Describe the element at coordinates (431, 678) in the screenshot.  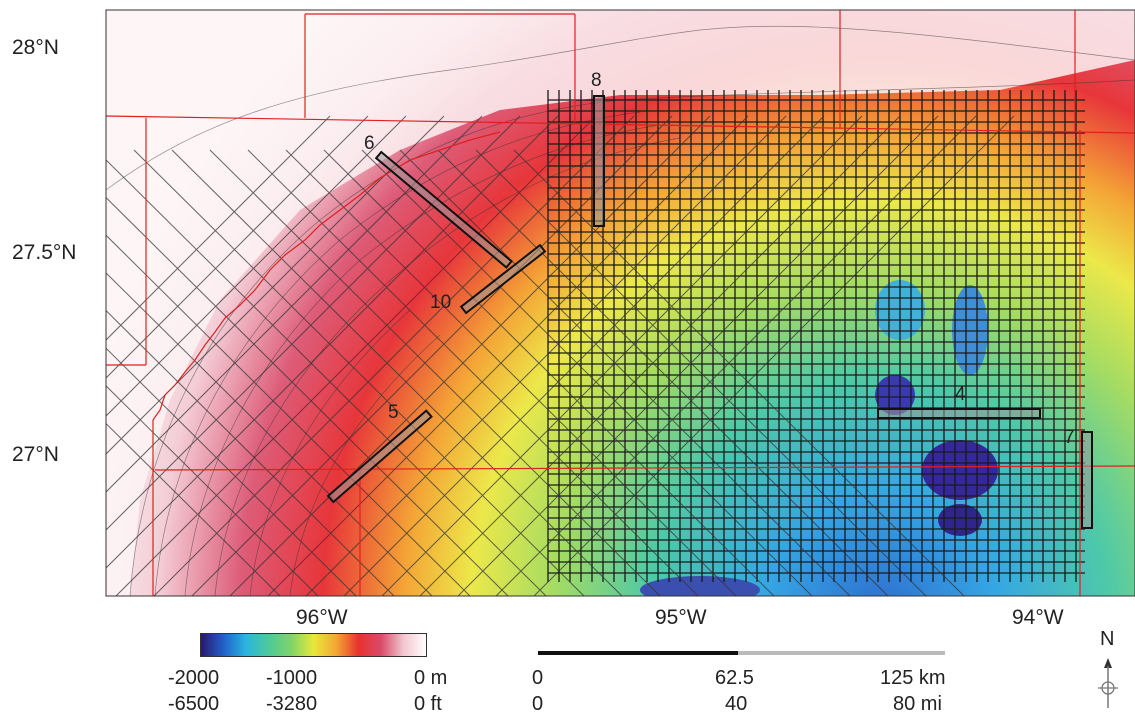
I see `colorbar-m-label-max: 0 m` at that location.